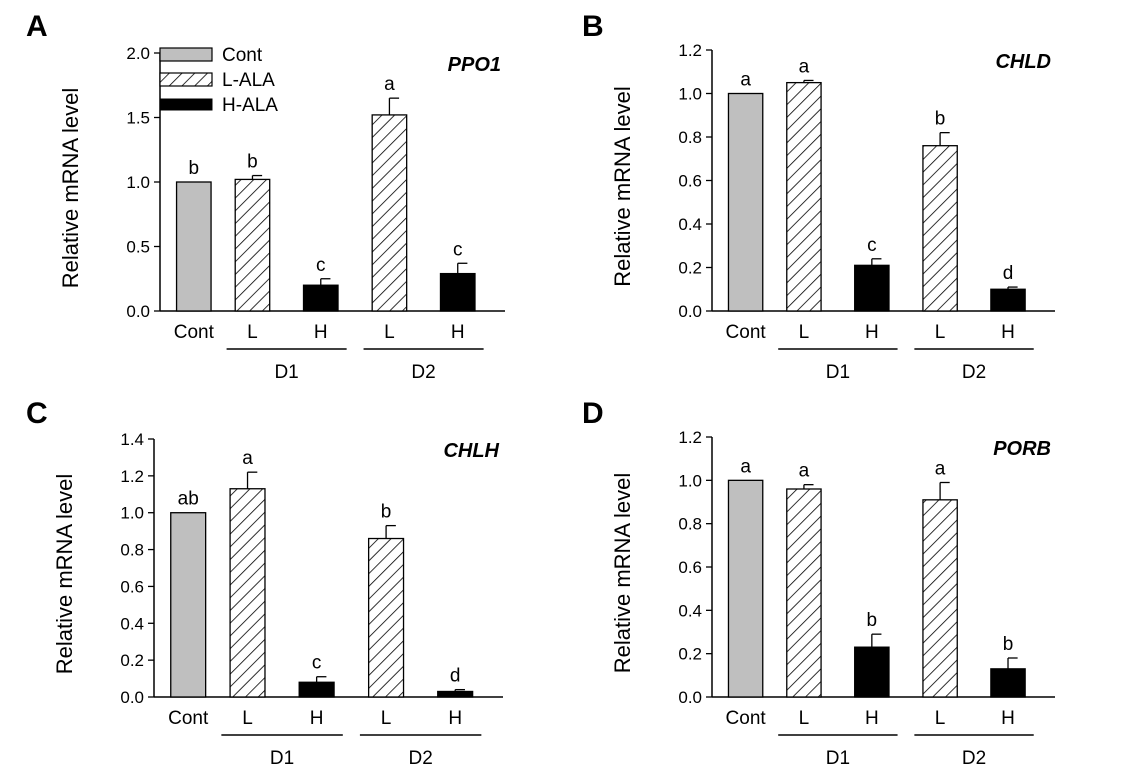 This screenshot has width=1126, height=780. What do you see at coordinates (248, 80) in the screenshot?
I see `legend-label: L-ALA` at bounding box center [248, 80].